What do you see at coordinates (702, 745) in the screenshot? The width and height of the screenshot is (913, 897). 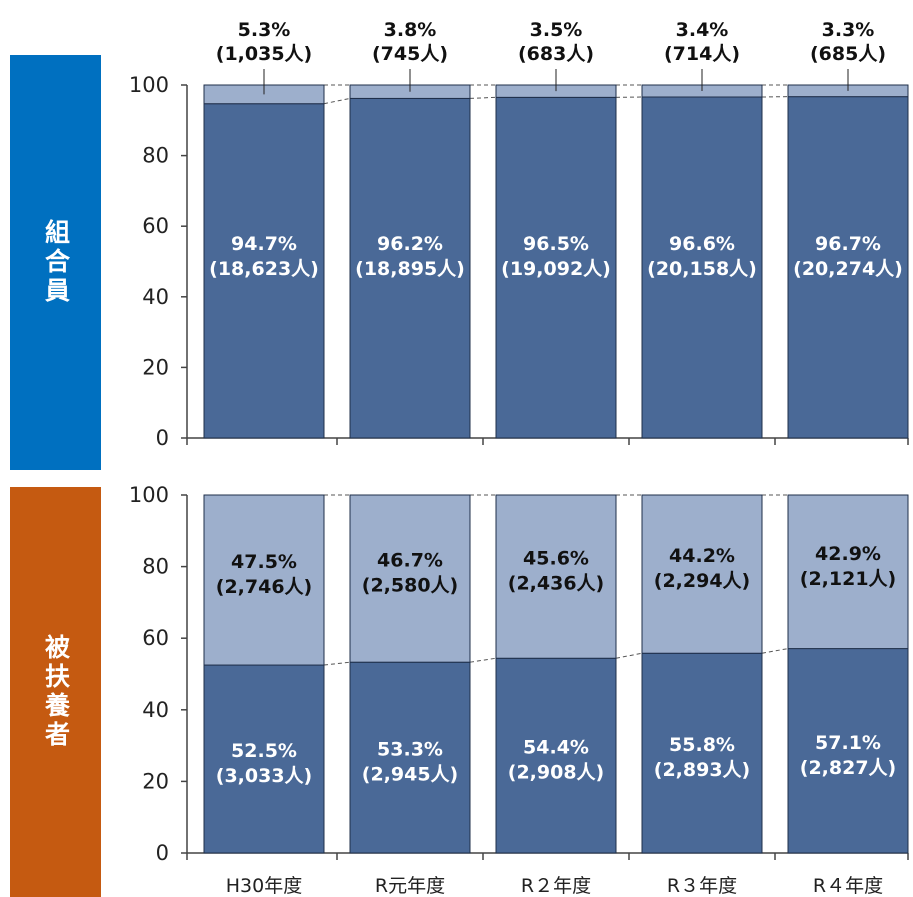 I see `data-label-lower-pct: 55.8%` at bounding box center [702, 745].